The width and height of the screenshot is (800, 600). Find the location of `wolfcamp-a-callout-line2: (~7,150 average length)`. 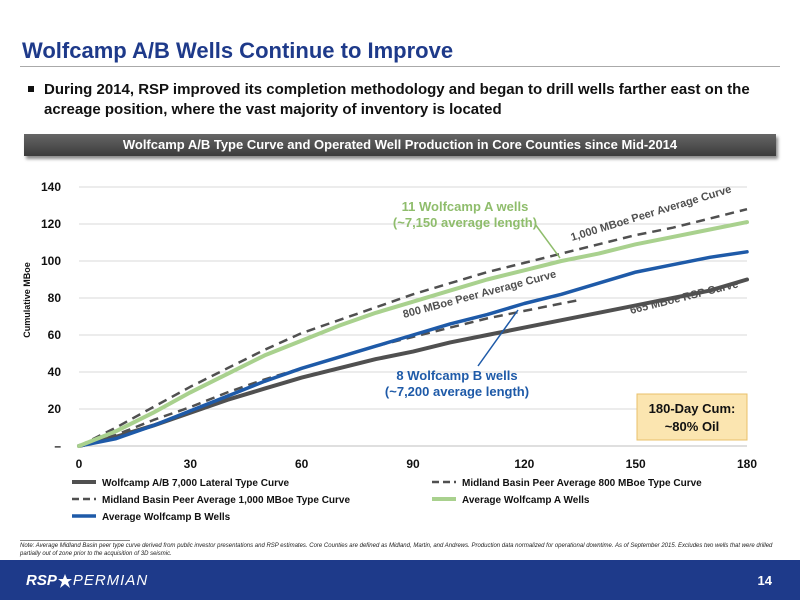

wolfcamp-a-callout-line2: (~7,150 average length) is located at coordinates (465, 222).